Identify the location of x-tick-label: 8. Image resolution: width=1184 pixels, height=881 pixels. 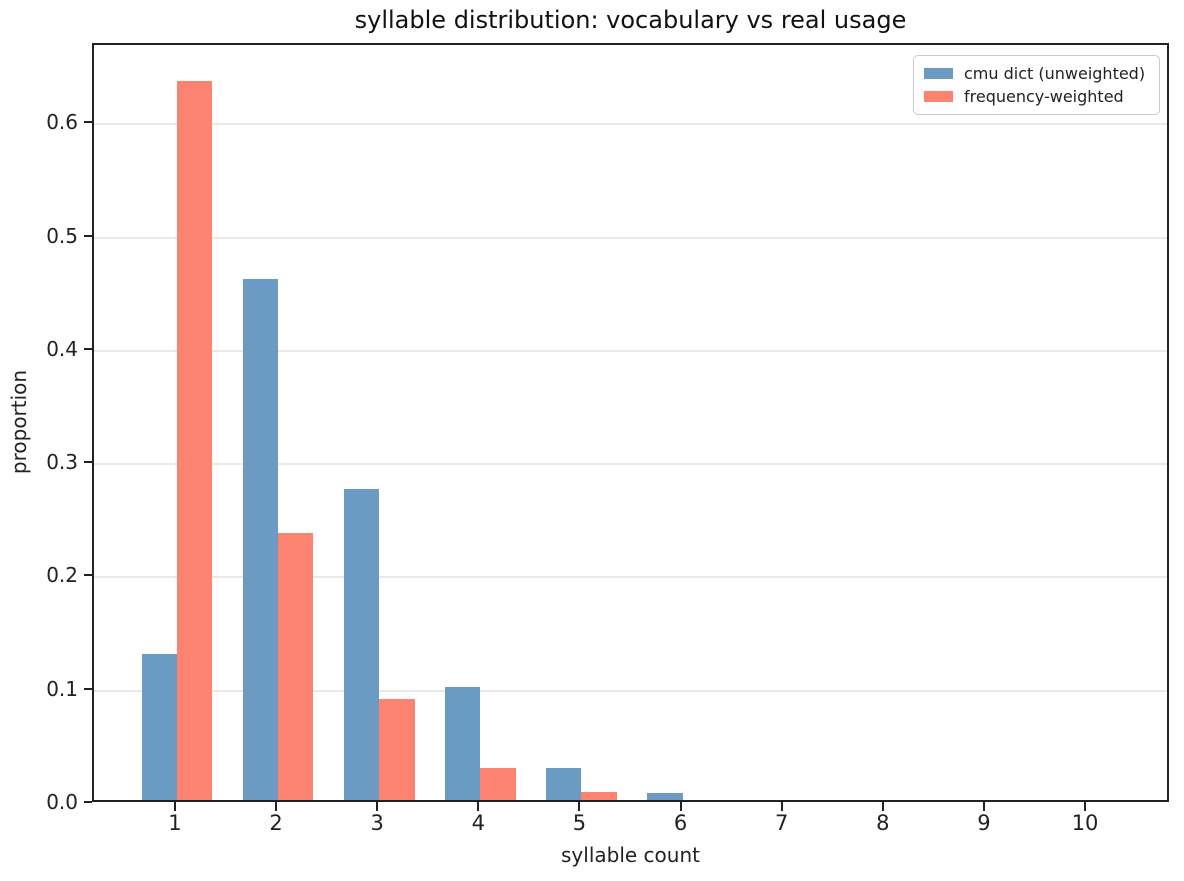
(883, 823).